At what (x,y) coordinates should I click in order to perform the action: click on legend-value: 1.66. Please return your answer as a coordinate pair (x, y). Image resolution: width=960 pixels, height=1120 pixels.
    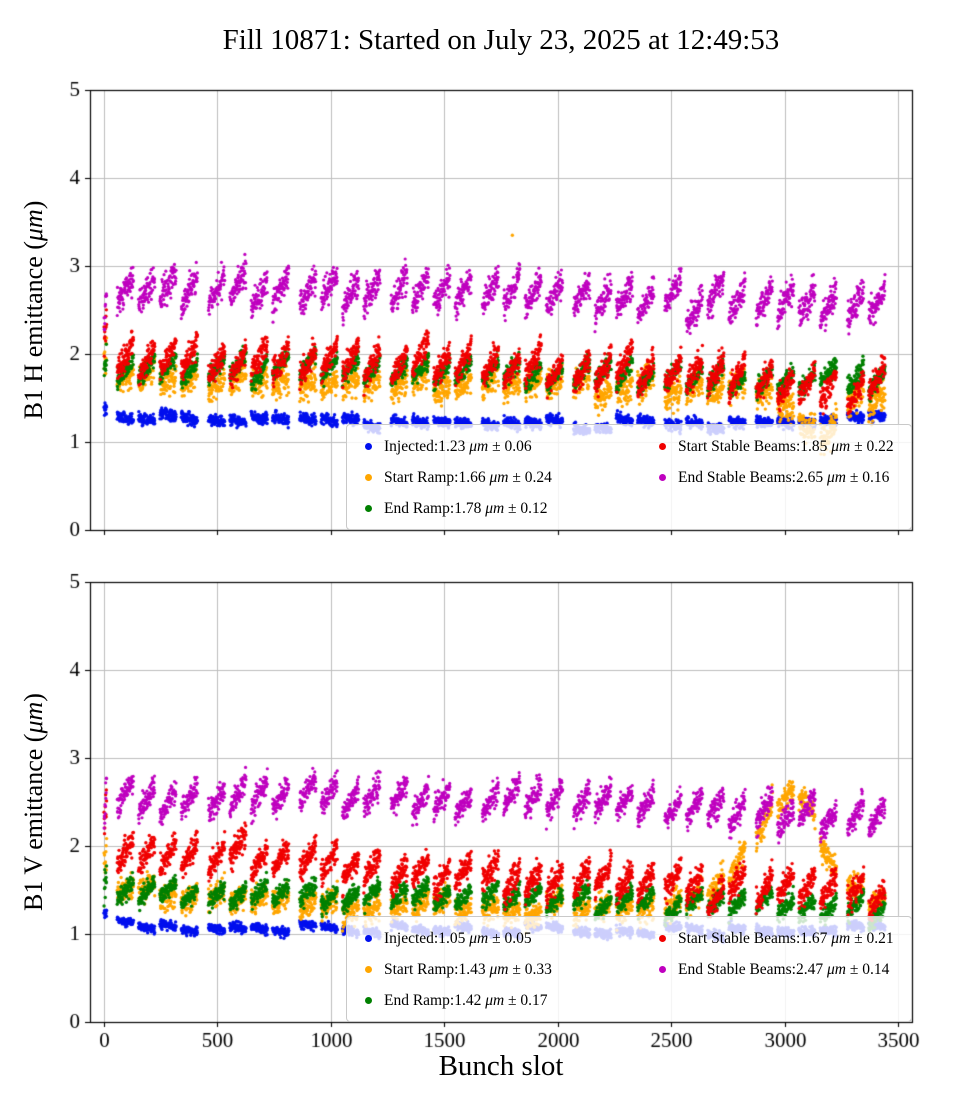
    Looking at the image, I should click on (474, 477).